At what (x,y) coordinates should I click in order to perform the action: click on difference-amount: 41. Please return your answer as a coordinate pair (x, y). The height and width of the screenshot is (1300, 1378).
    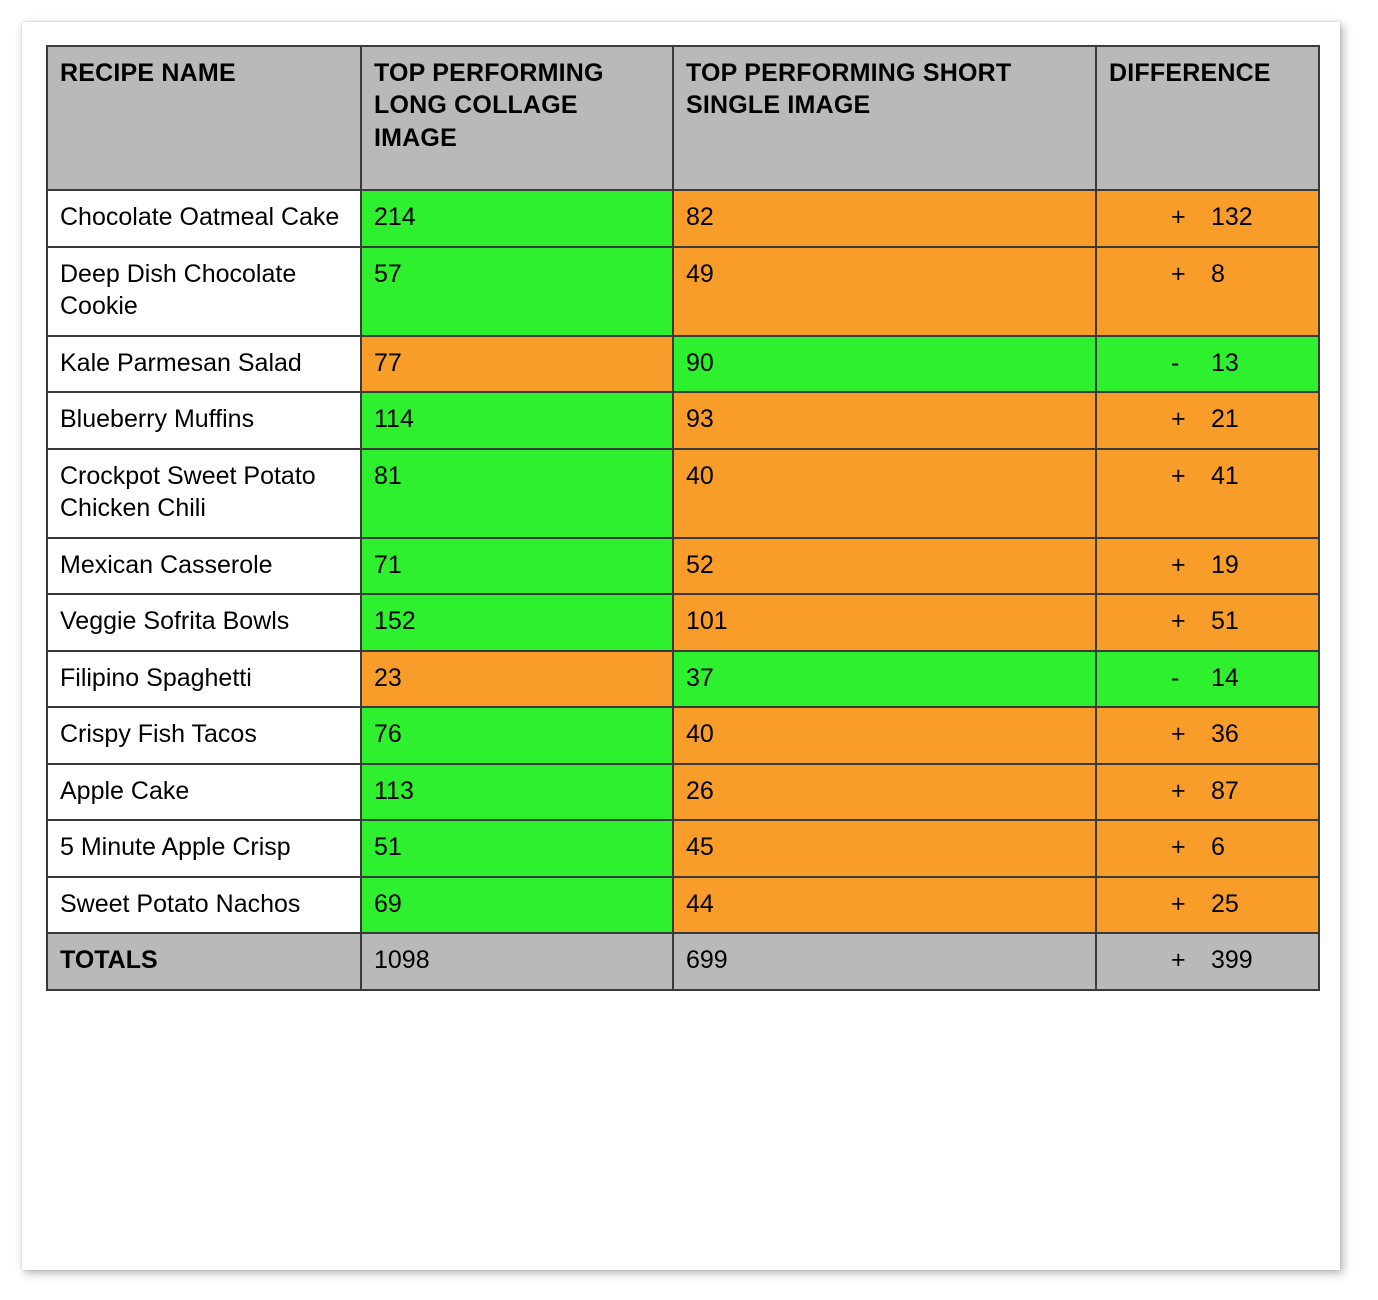
    Looking at the image, I should click on (1225, 475).